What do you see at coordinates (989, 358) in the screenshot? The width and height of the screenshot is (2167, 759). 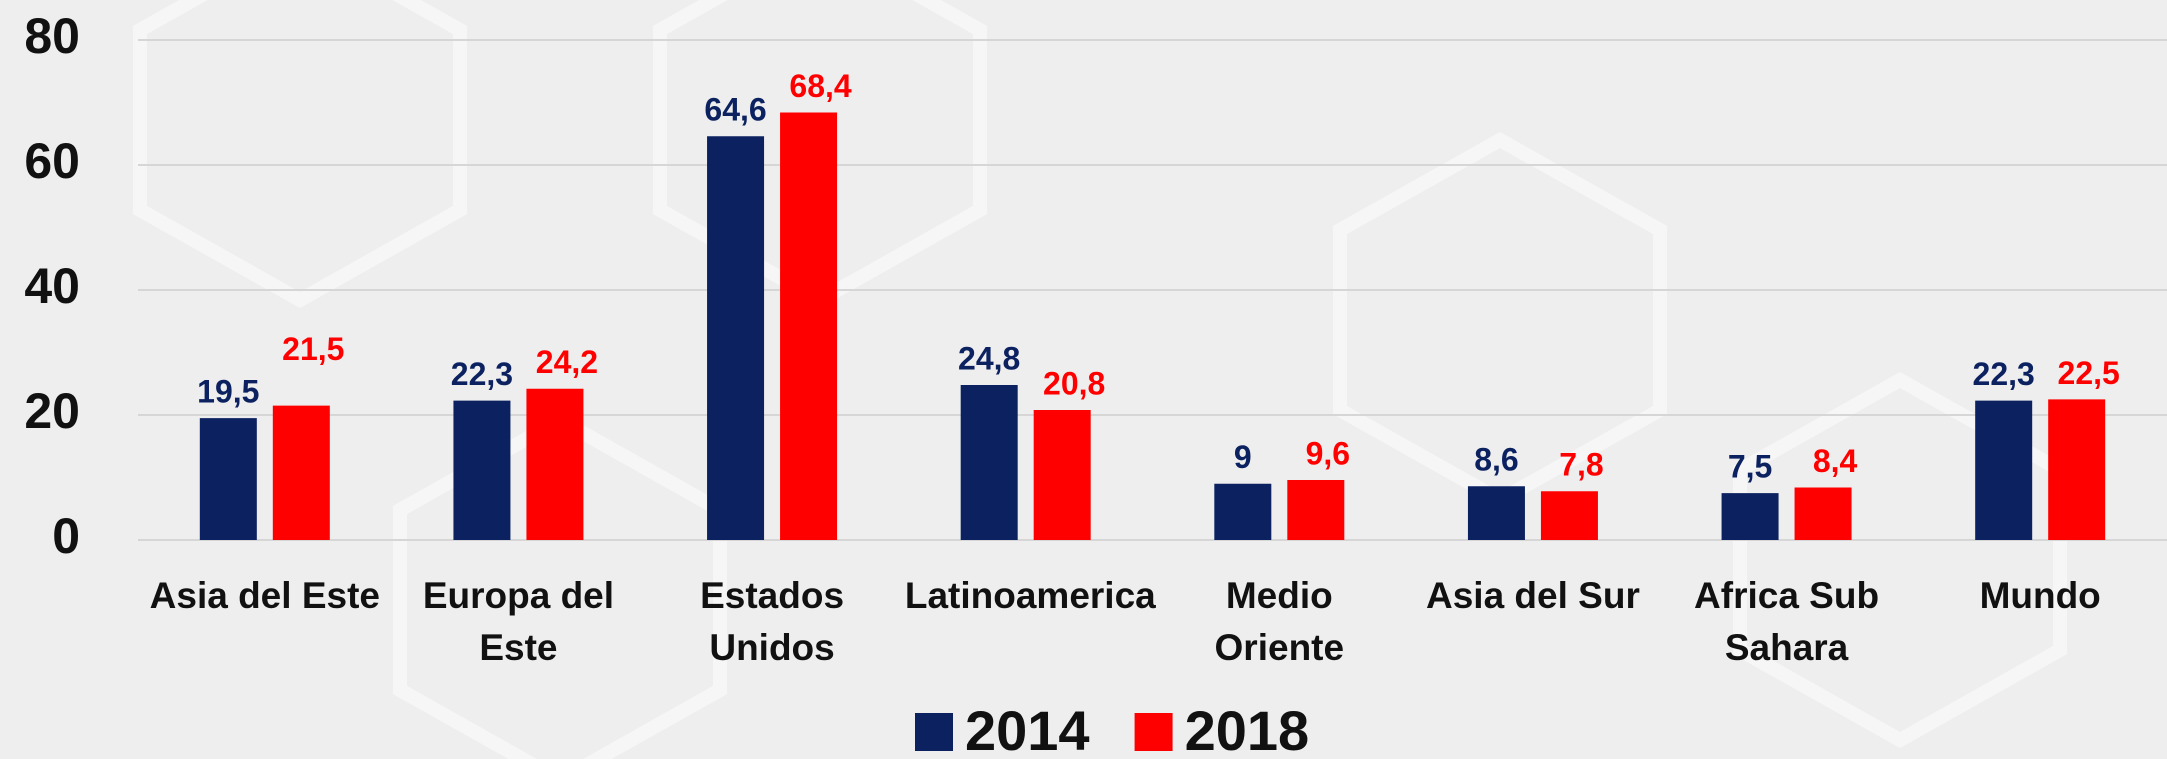 I see `value-label: 24,8` at bounding box center [989, 358].